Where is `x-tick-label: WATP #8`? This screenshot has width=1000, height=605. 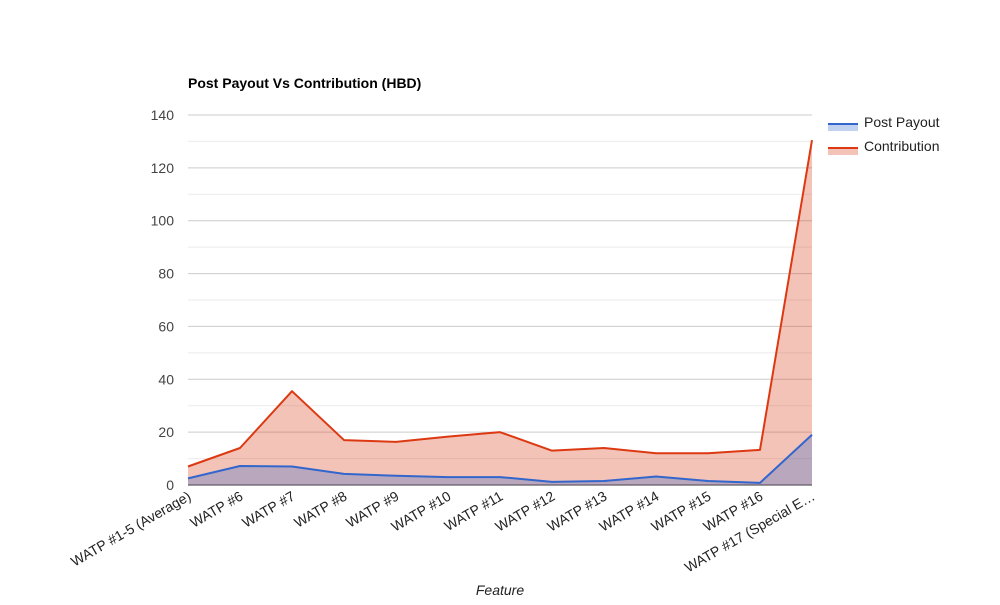
x-tick-label: WATP #8 is located at coordinates (320, 509).